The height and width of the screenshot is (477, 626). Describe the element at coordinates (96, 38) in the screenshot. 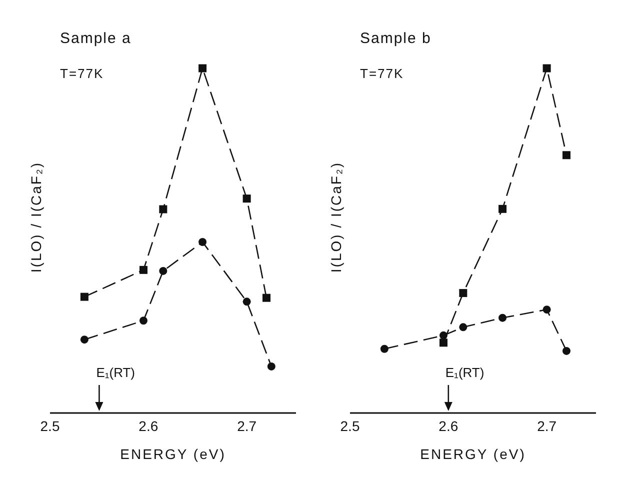

I see `chart-title: Sample a` at that location.